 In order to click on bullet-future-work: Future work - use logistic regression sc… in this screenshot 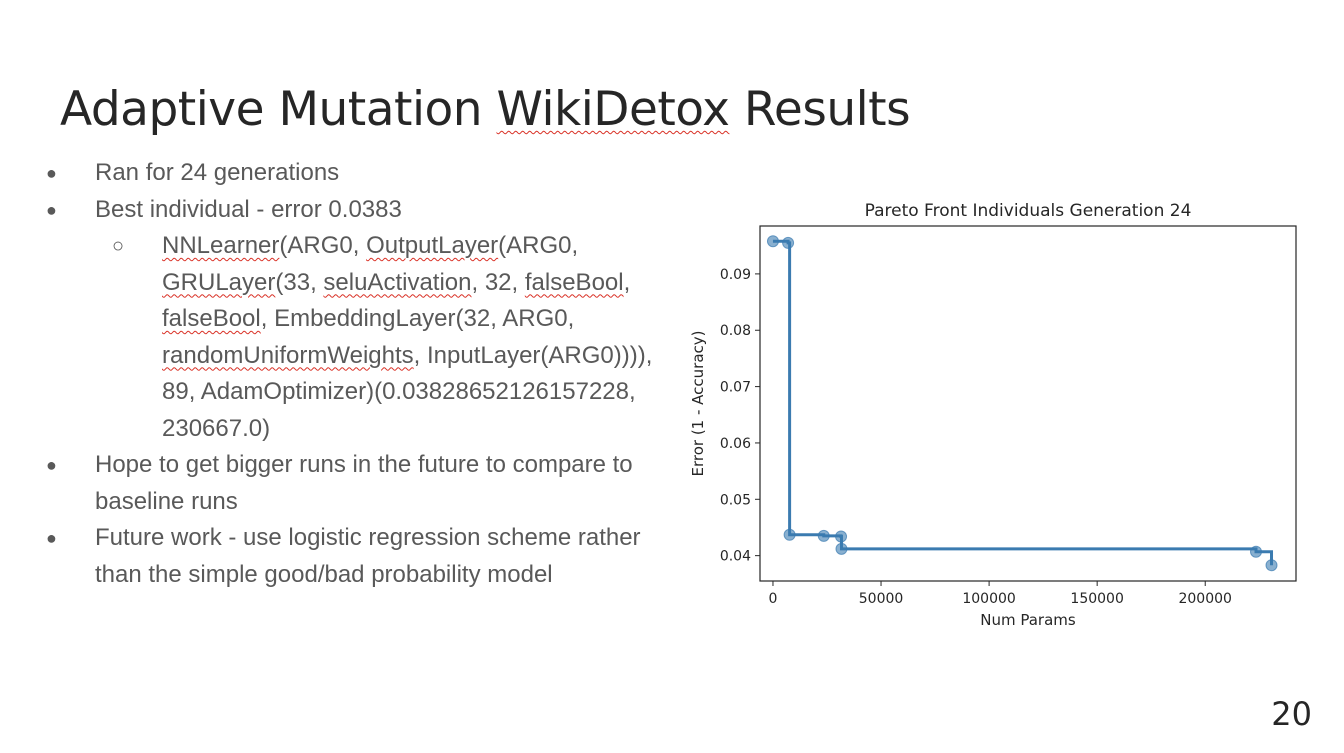, I will do `click(340, 556)`.